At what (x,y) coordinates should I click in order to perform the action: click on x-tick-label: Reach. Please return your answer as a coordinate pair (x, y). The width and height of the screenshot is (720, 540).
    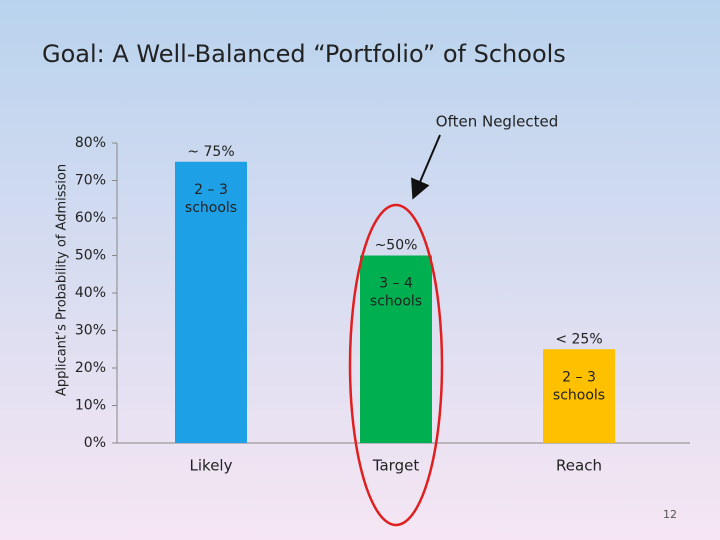
    Looking at the image, I should click on (579, 466).